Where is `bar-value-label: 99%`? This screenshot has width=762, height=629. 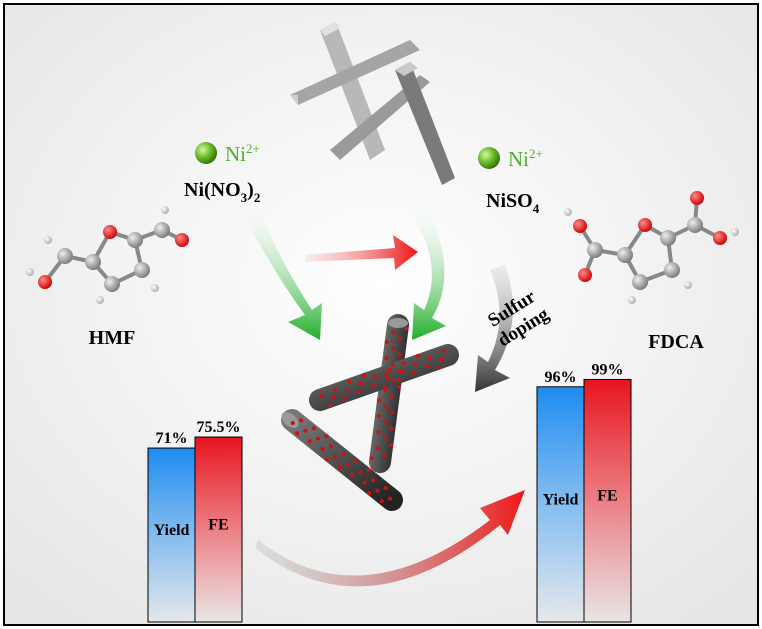 bar-value-label: 99% is located at coordinates (608, 369).